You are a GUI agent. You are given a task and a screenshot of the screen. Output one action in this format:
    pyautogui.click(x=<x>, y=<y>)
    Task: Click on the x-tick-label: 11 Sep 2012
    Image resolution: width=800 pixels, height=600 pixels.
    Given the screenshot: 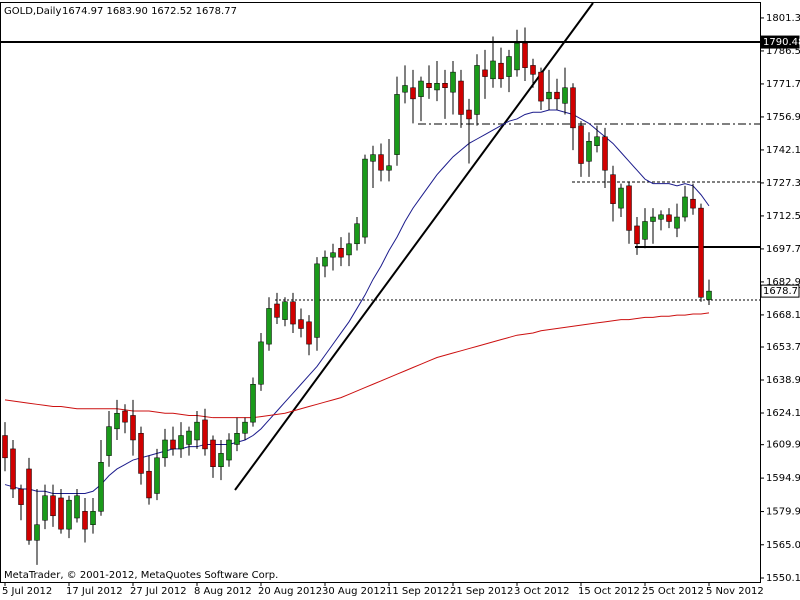 What is the action you would take?
    pyautogui.click(x=417, y=591)
    